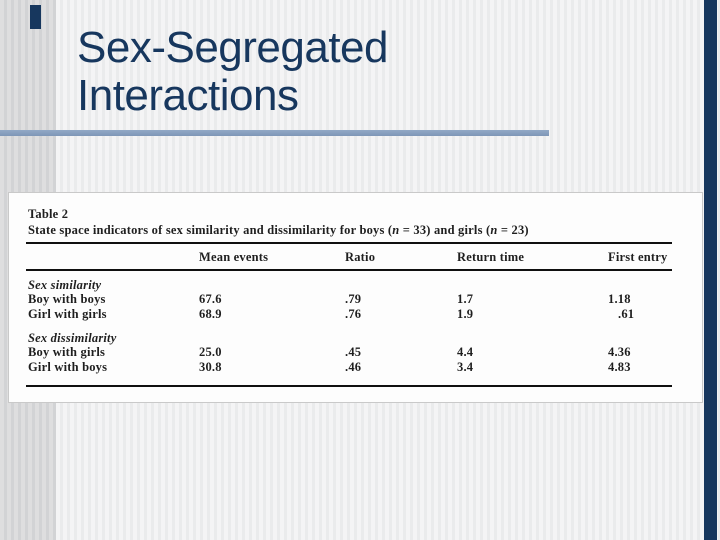 The image size is (720, 540). What do you see at coordinates (68, 366) in the screenshot?
I see `row-label: Girl with boys` at bounding box center [68, 366].